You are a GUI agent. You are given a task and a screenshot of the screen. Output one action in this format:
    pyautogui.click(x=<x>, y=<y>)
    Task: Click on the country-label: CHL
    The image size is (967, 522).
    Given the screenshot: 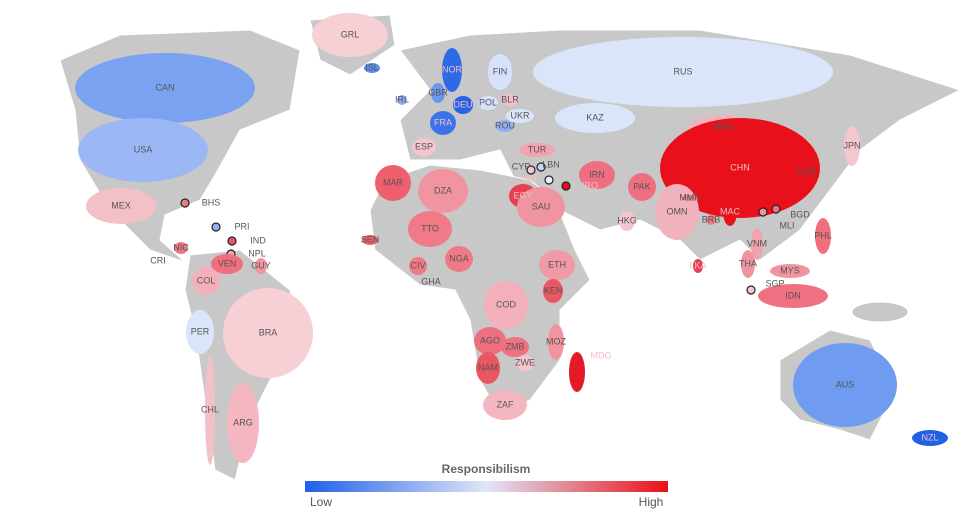 What is the action you would take?
    pyautogui.click(x=210, y=409)
    